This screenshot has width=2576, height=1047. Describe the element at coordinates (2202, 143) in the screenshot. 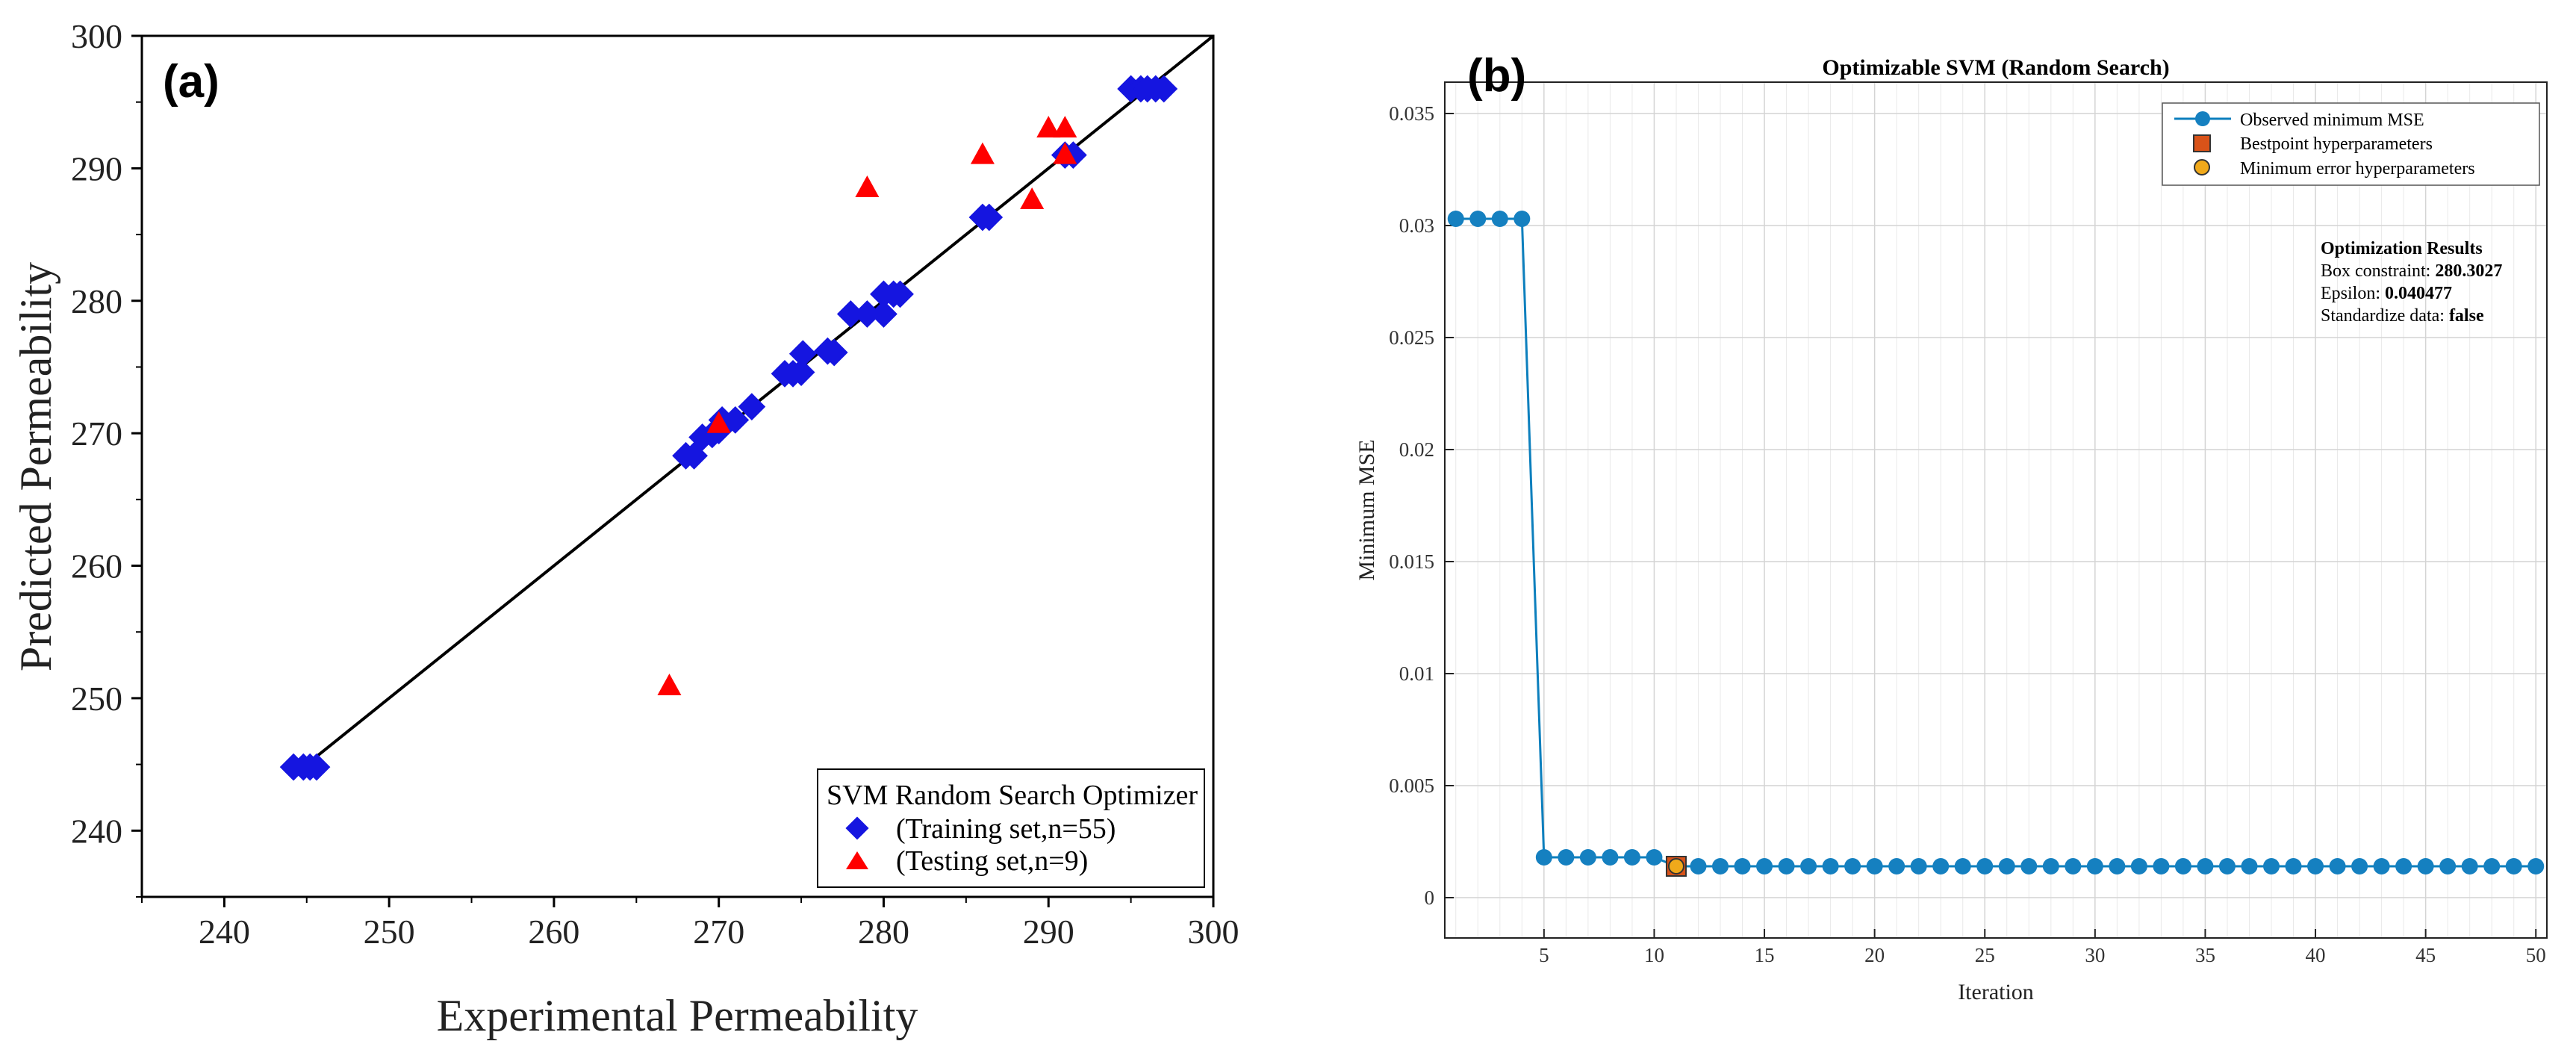

I see `legend-bestpoint-marker` at that location.